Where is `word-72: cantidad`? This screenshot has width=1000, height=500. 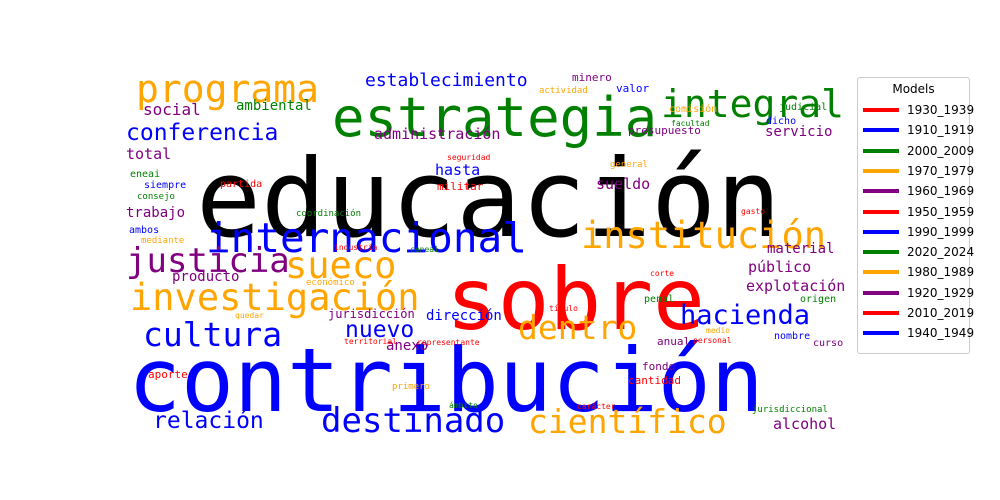 word-72: cantidad is located at coordinates (654, 380).